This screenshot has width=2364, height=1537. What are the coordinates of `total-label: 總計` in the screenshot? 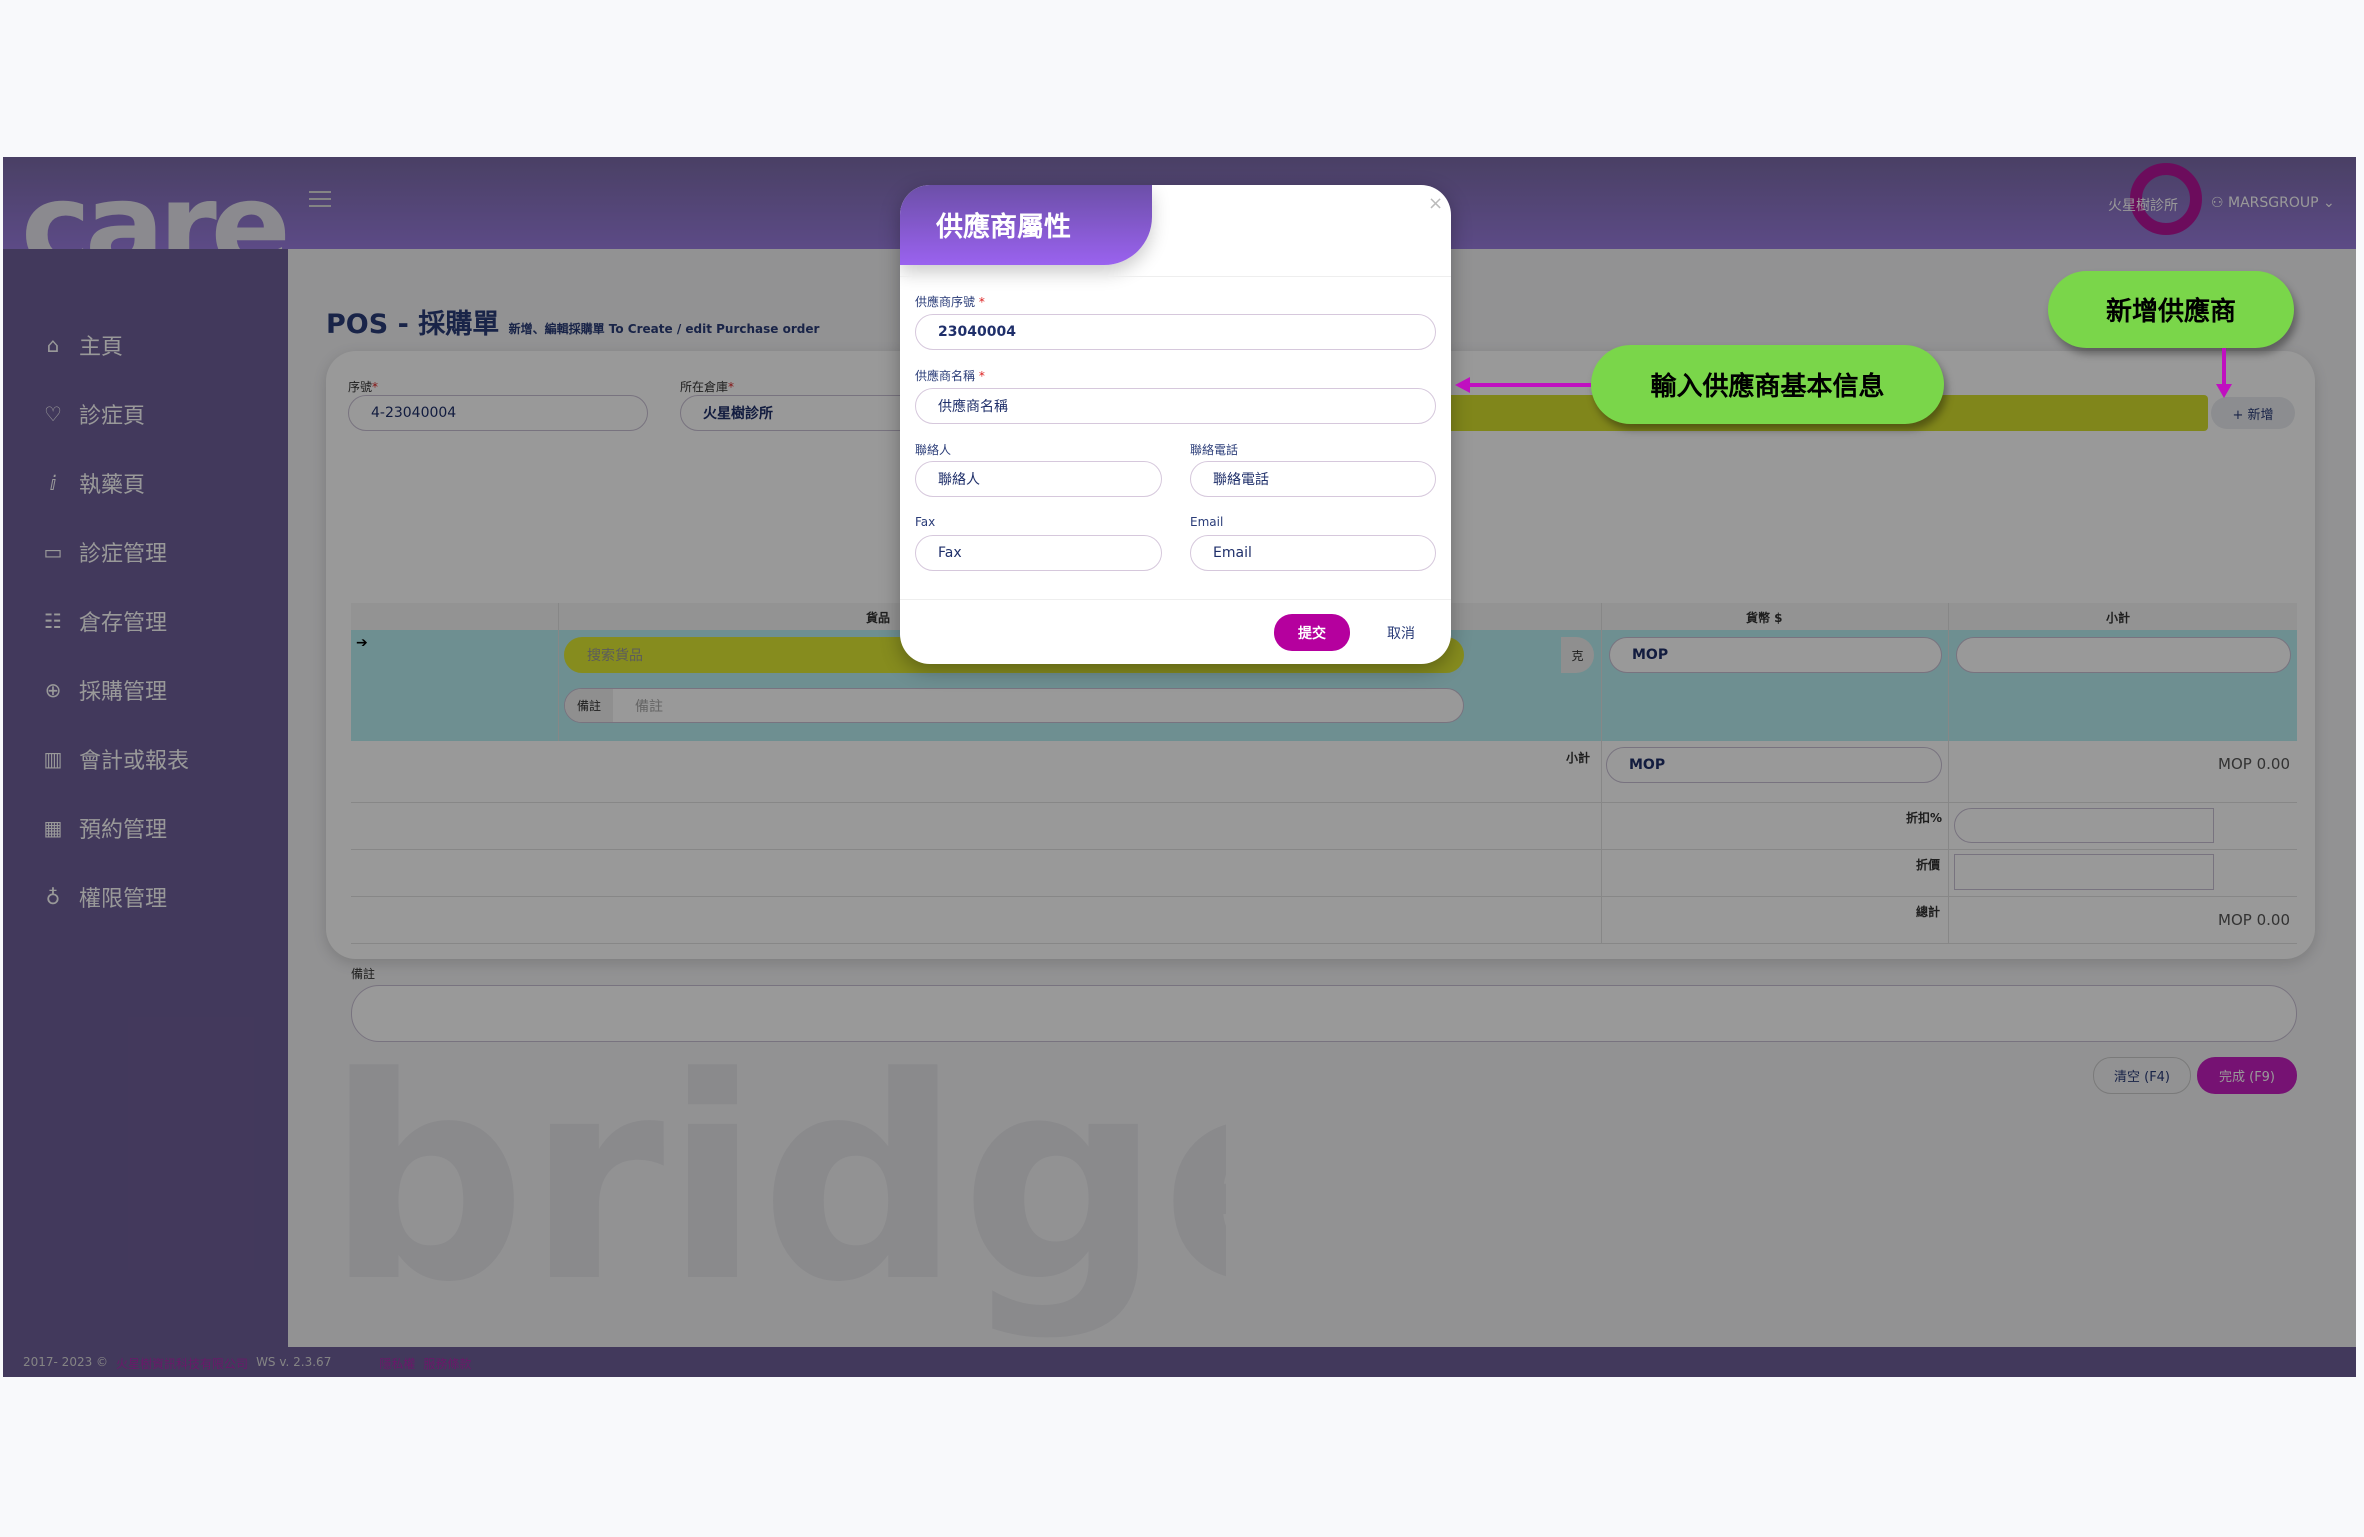 It's located at (1928, 912).